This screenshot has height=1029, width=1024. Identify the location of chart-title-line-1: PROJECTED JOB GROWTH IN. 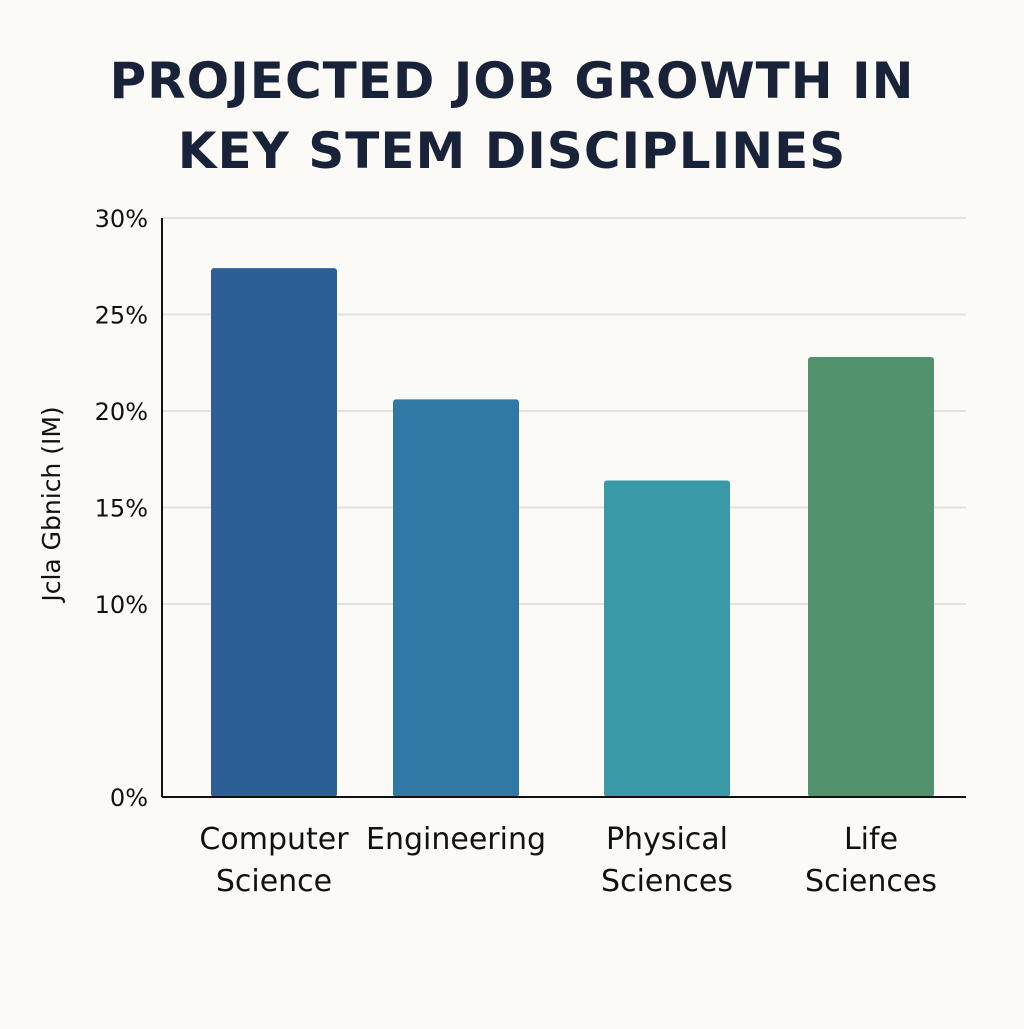
(512, 81).